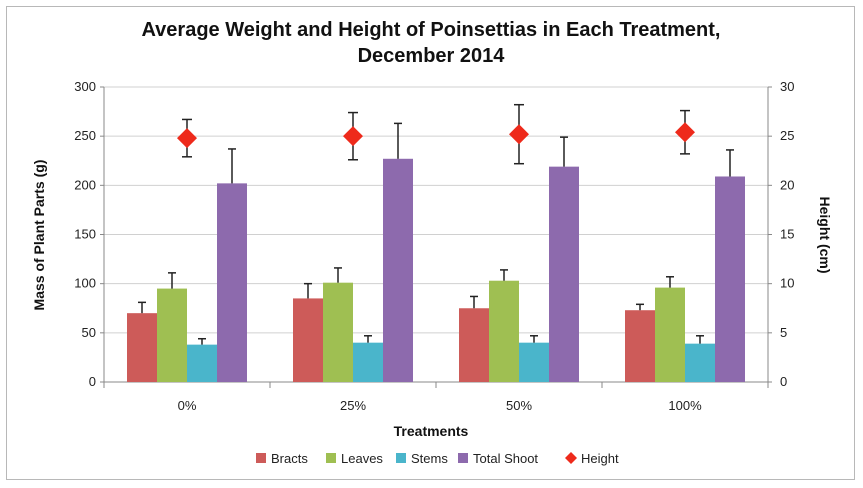 The image size is (863, 488). I want to click on y-tick-label: 200, so click(85, 184).